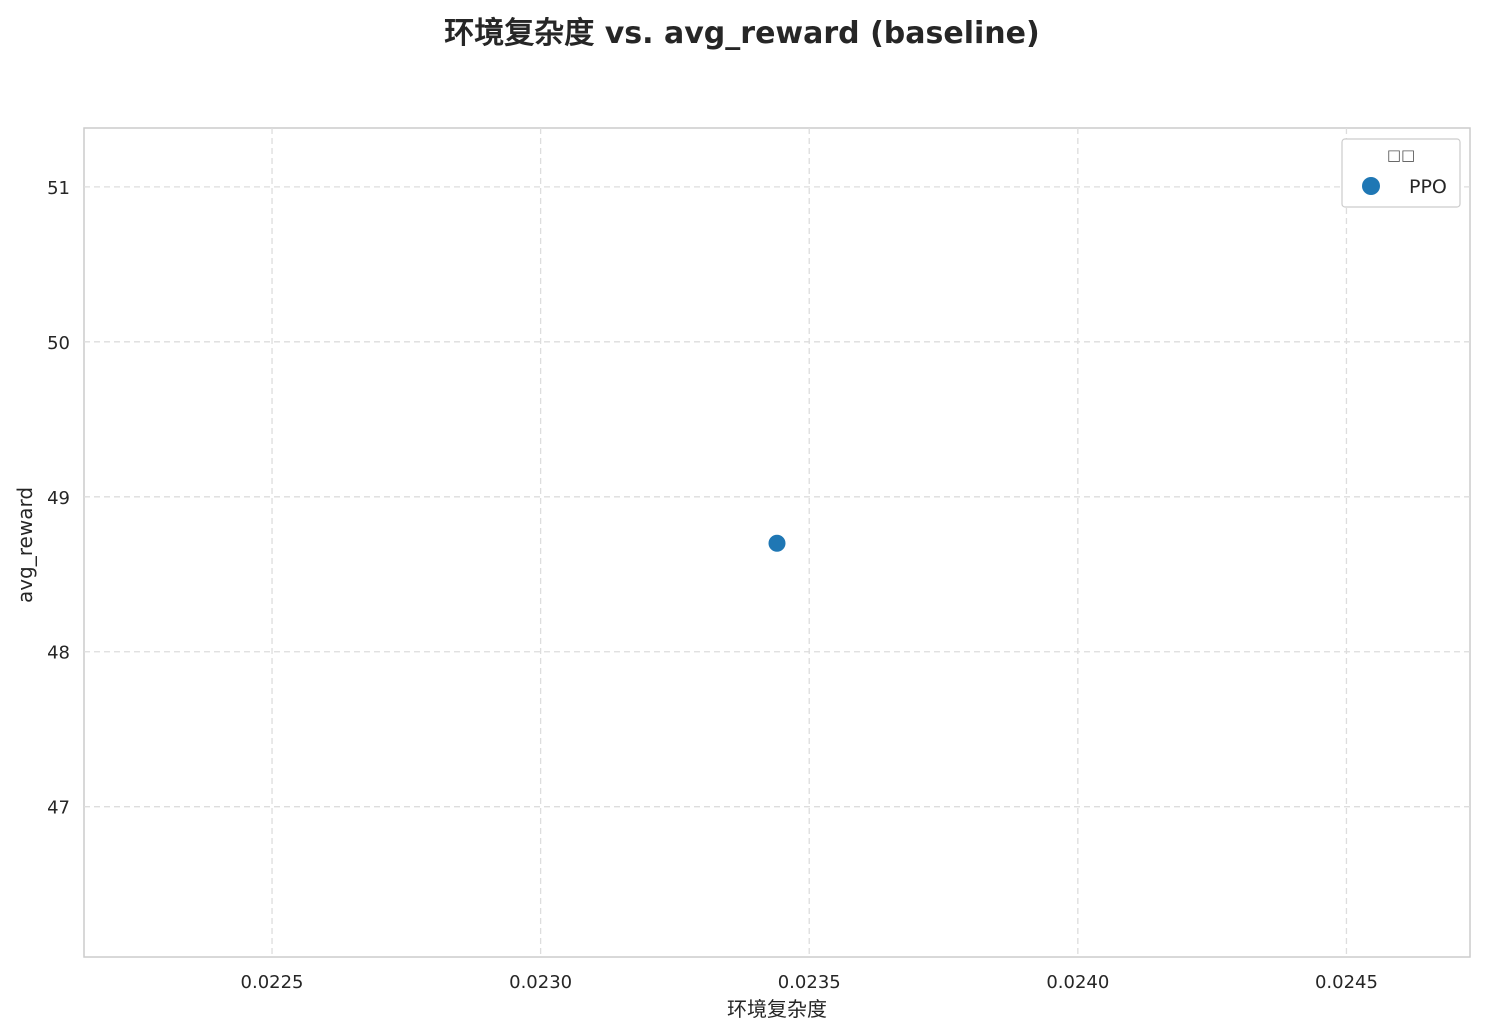 This screenshot has height=1036, width=1485. Describe the element at coordinates (540, 982) in the screenshot. I see `x-tick-label: 0.0230` at that location.